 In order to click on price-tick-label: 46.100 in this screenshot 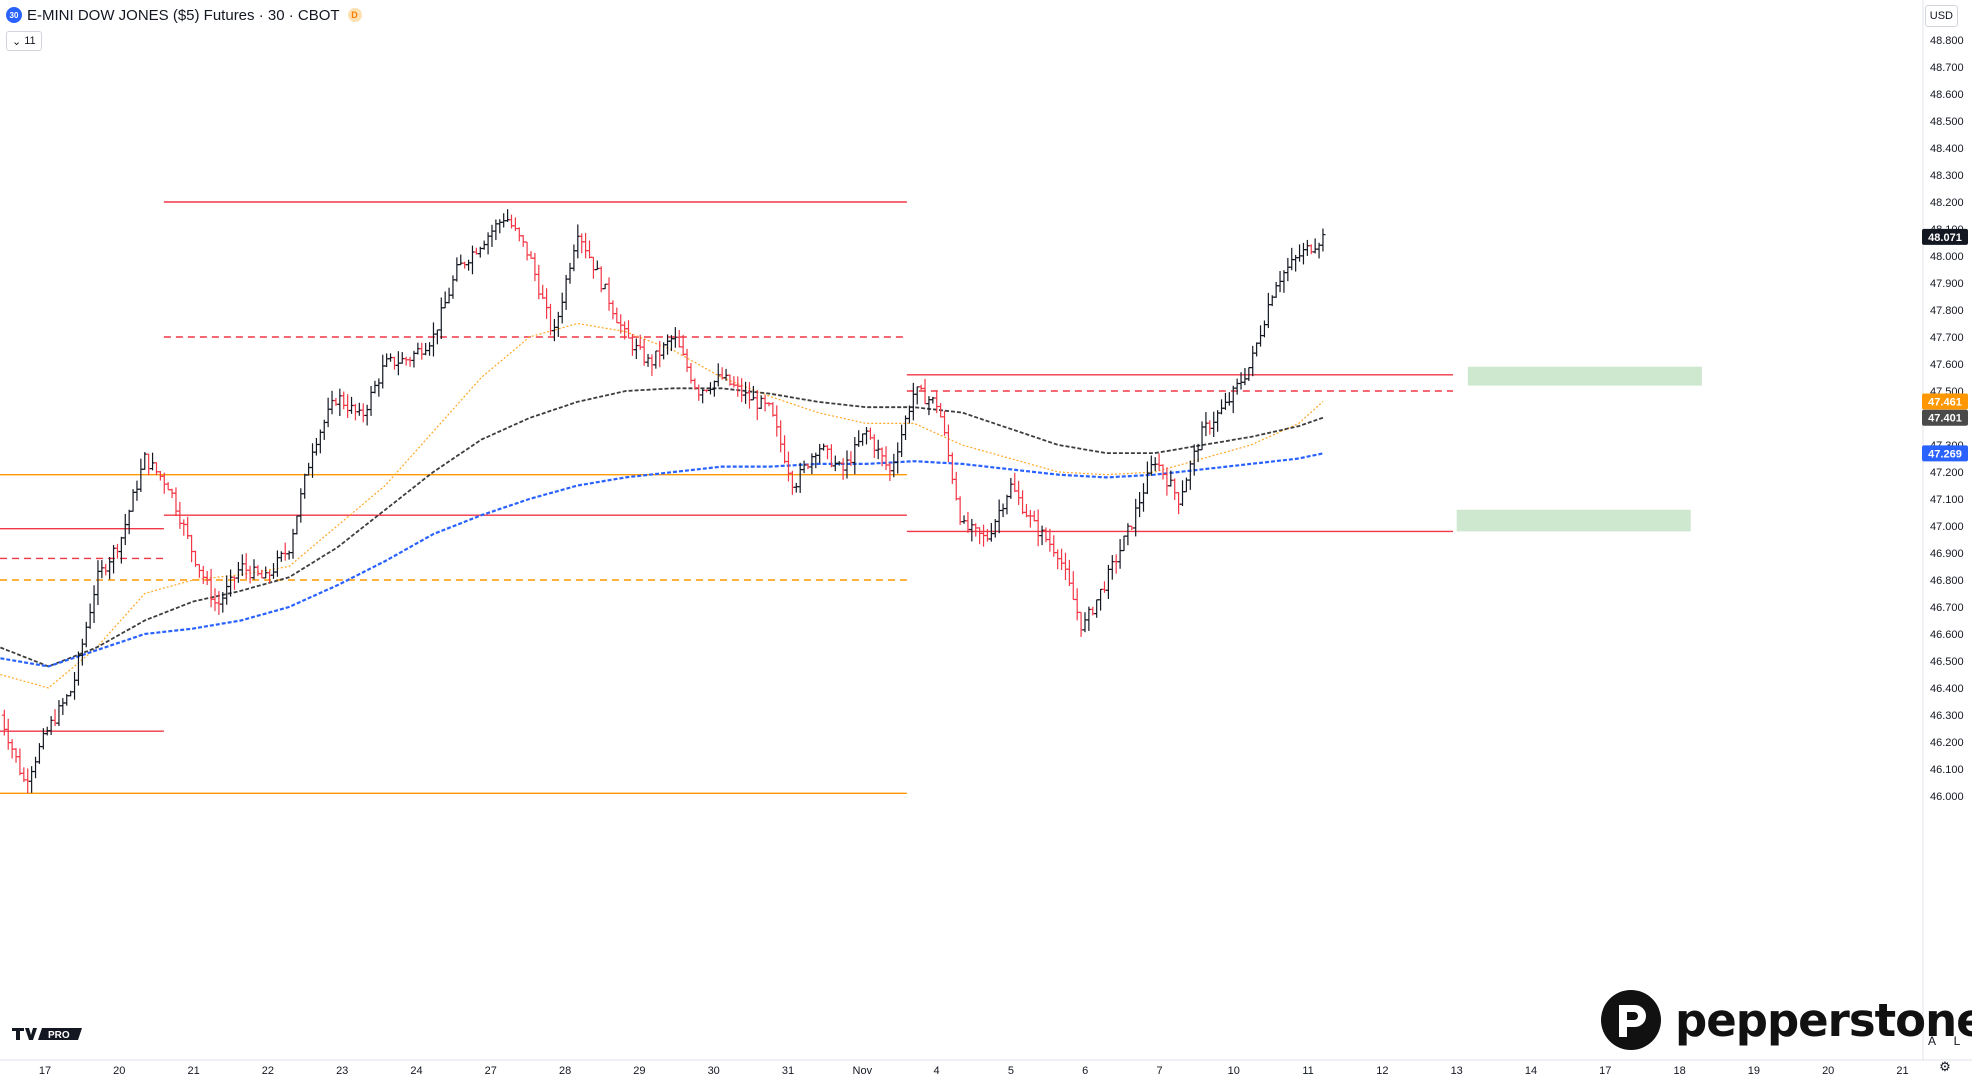, I will do `click(1947, 770)`.